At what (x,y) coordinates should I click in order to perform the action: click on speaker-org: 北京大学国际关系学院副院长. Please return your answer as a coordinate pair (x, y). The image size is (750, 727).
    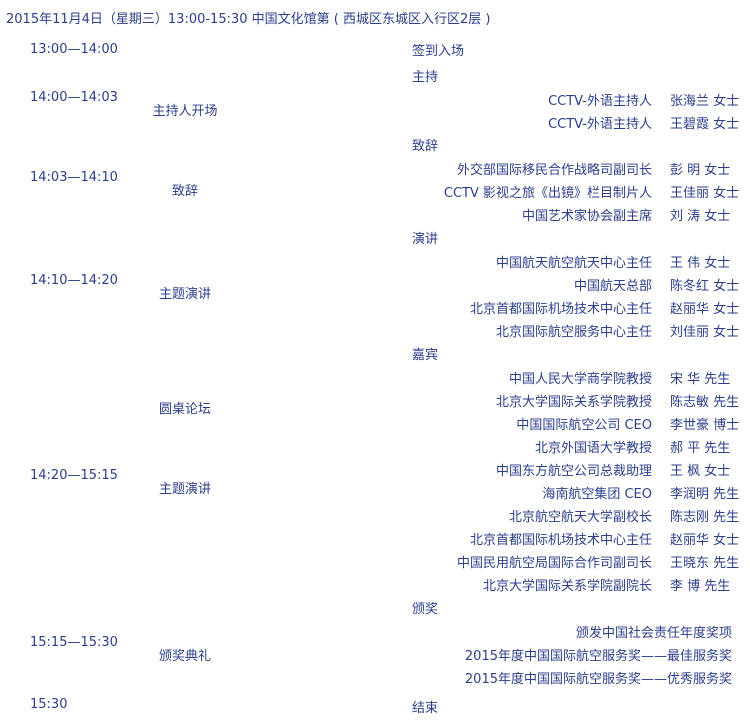
    Looking at the image, I should click on (567, 586).